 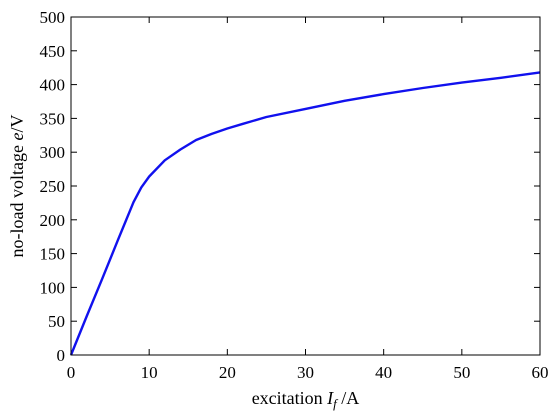 What do you see at coordinates (53, 51) in the screenshot?
I see `y-tick-label: 450` at bounding box center [53, 51].